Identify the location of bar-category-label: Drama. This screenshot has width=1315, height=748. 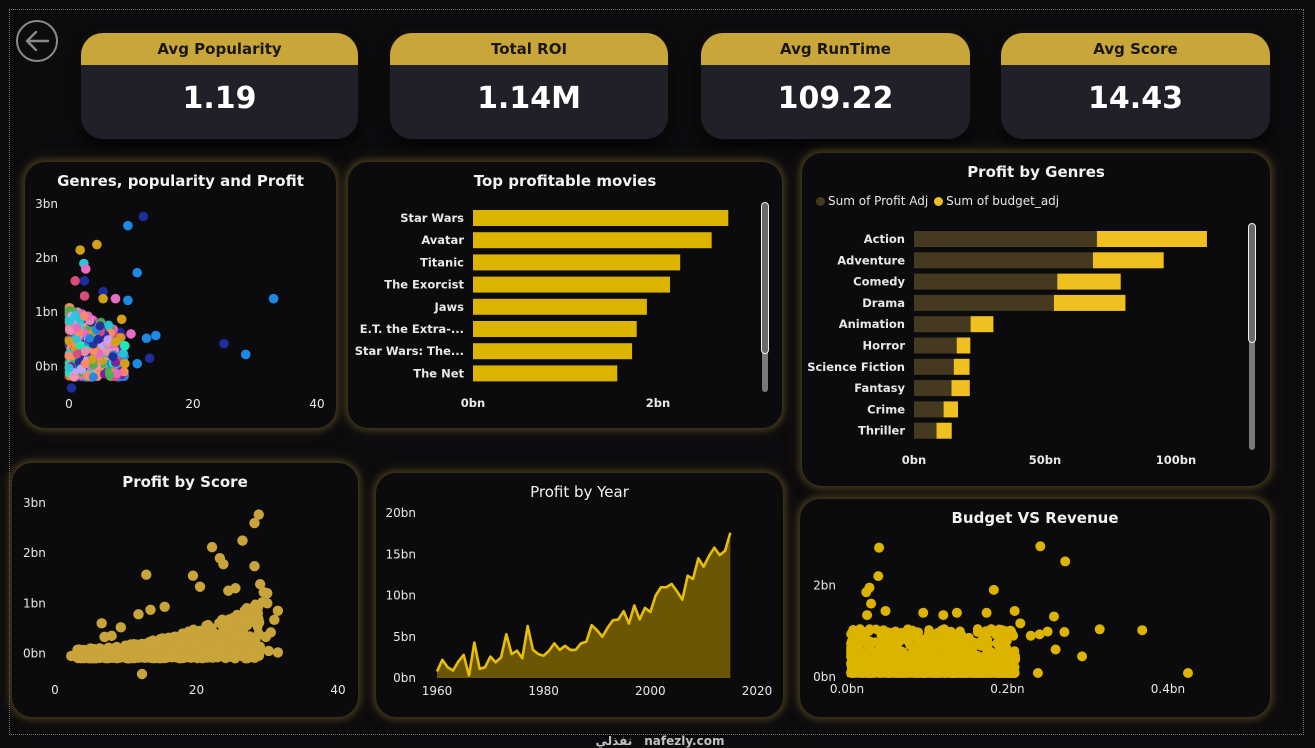
(883, 303).